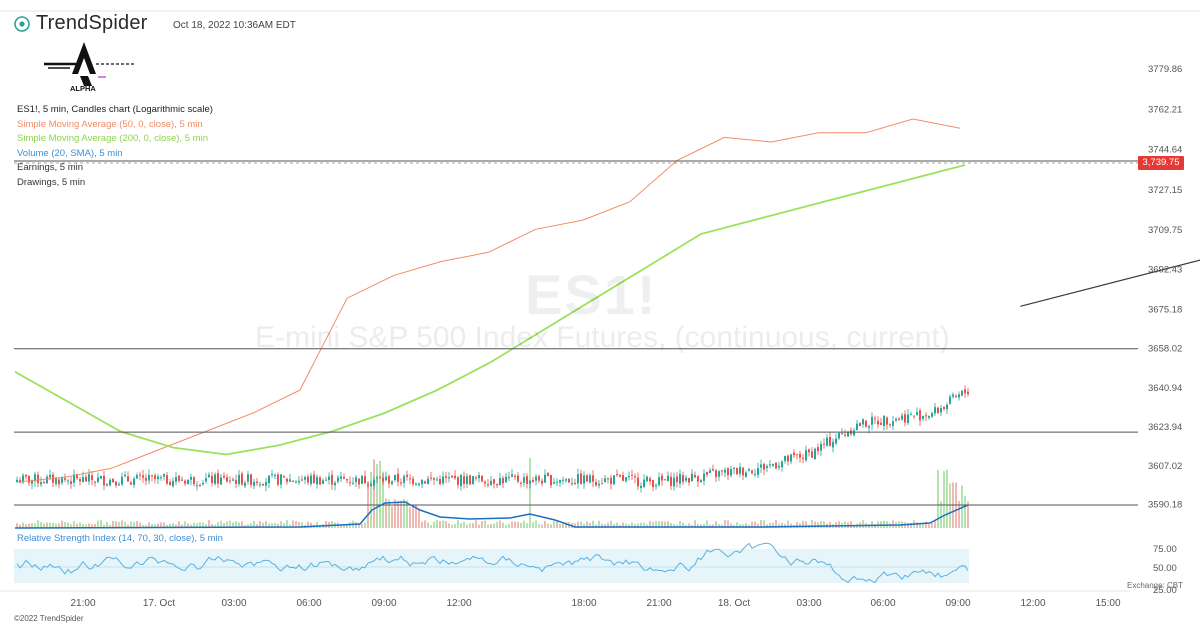 The image size is (1200, 626). Describe the element at coordinates (51, 182) in the screenshot. I see `legend-drawings: Drawings, 5 min` at that location.